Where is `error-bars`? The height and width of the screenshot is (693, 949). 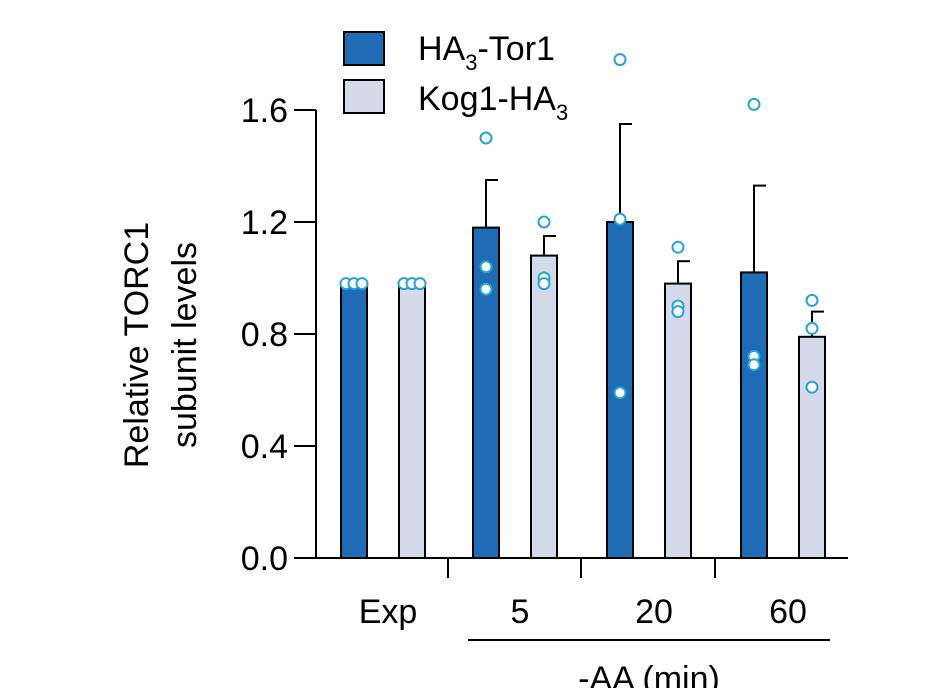
error-bars is located at coordinates (654, 230).